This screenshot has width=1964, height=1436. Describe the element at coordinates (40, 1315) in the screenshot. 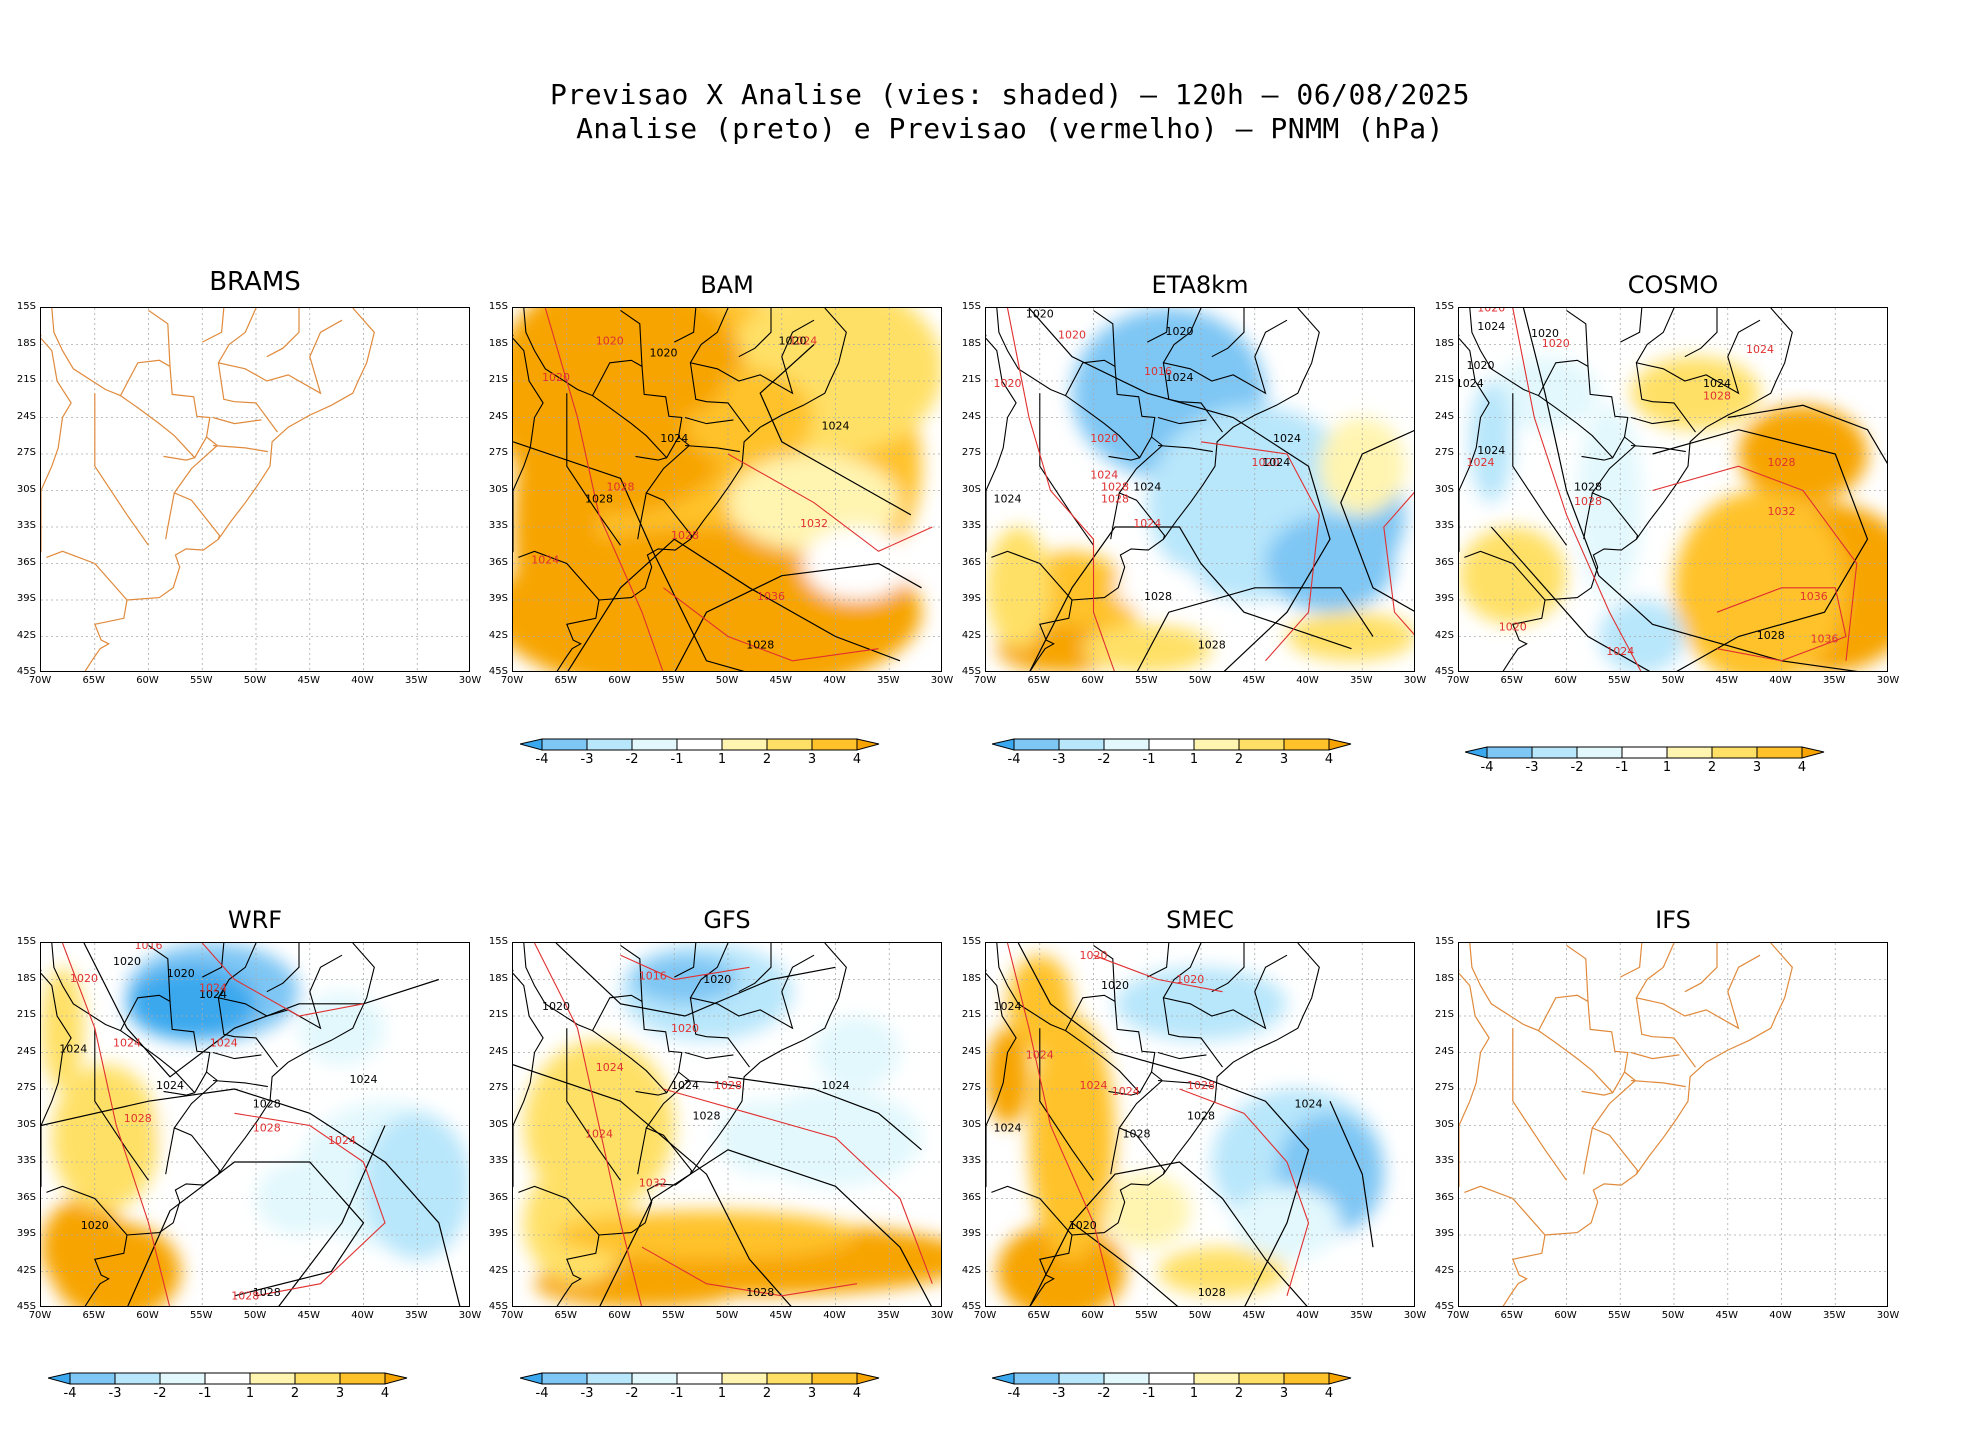

I see `lon-tick-label: 70W` at that location.